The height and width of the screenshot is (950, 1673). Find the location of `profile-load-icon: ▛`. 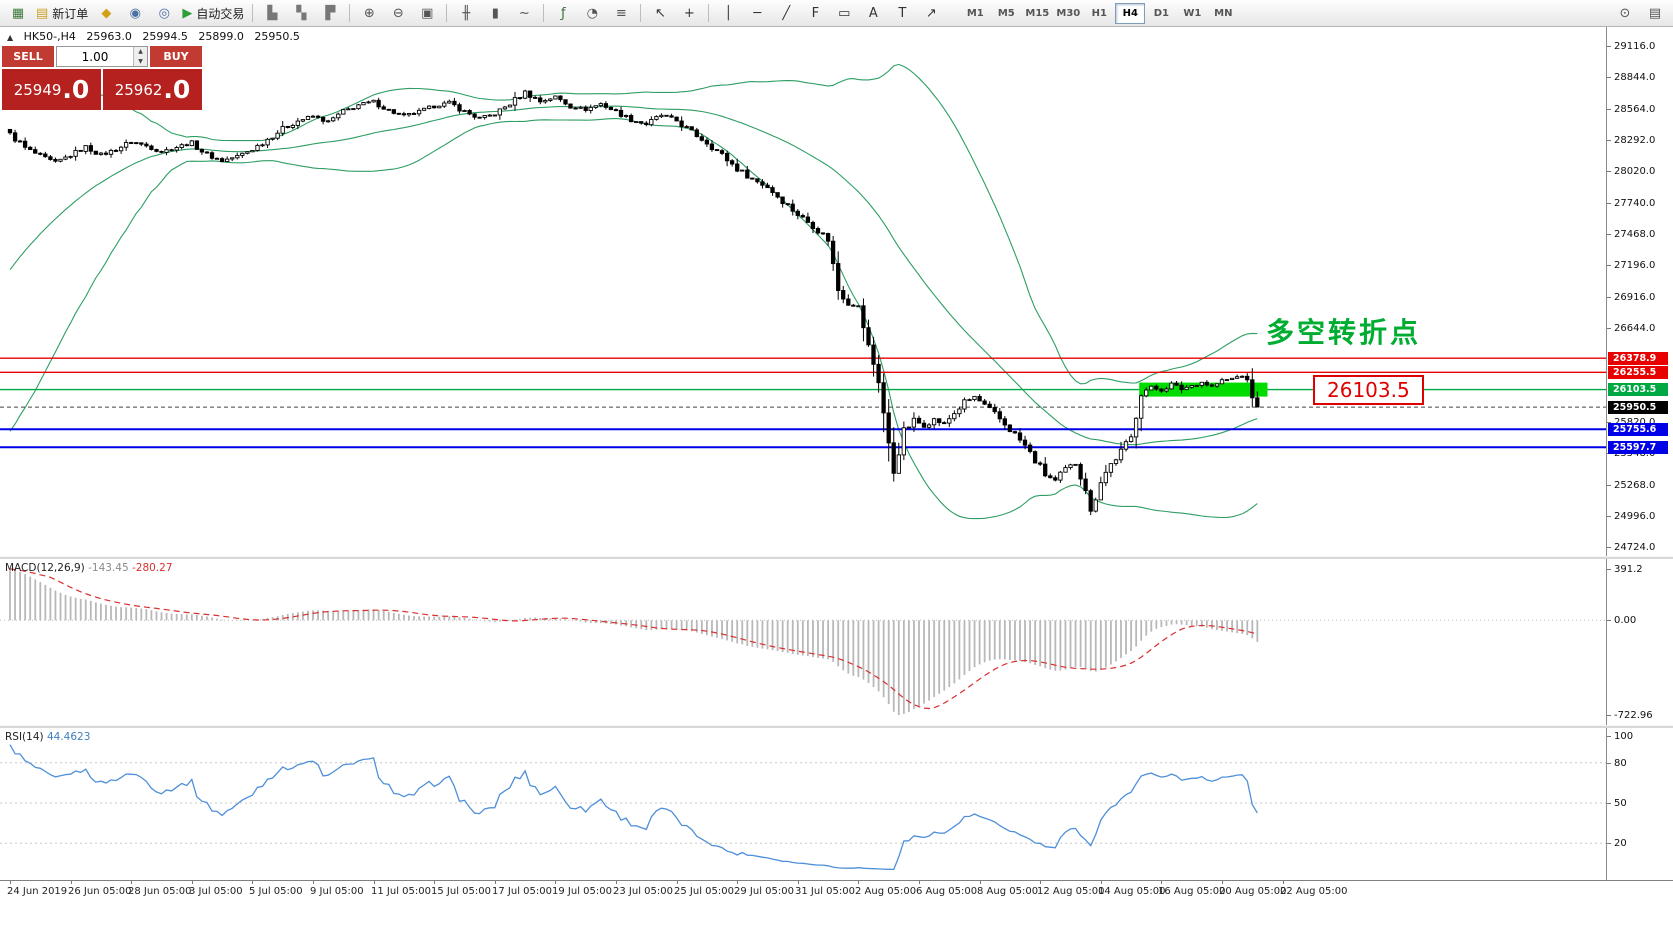

profile-load-icon: ▛ is located at coordinates (330, 13).